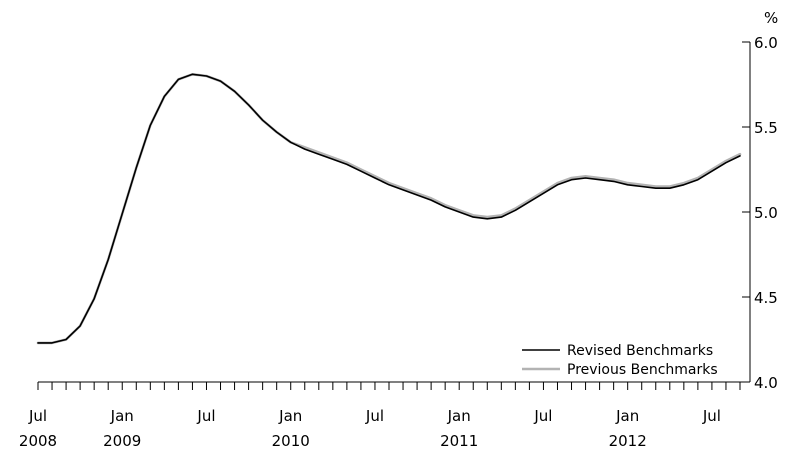 This screenshot has height=450, width=797. I want to click on x-year-label: 2011, so click(459, 441).